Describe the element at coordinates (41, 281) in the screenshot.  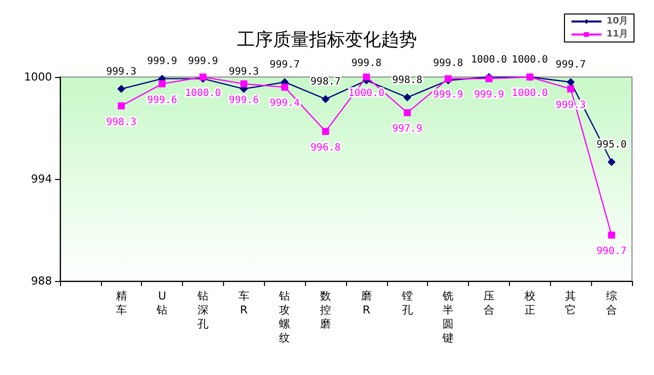
I see `y-tick-label: 988` at that location.